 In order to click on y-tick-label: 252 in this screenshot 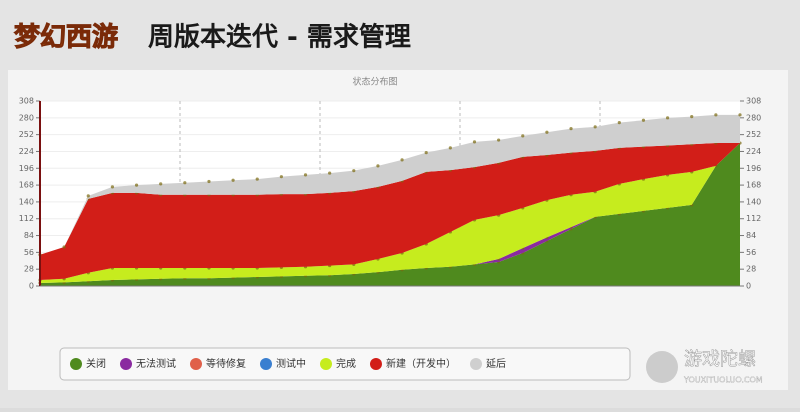, I will do `click(26, 134)`.